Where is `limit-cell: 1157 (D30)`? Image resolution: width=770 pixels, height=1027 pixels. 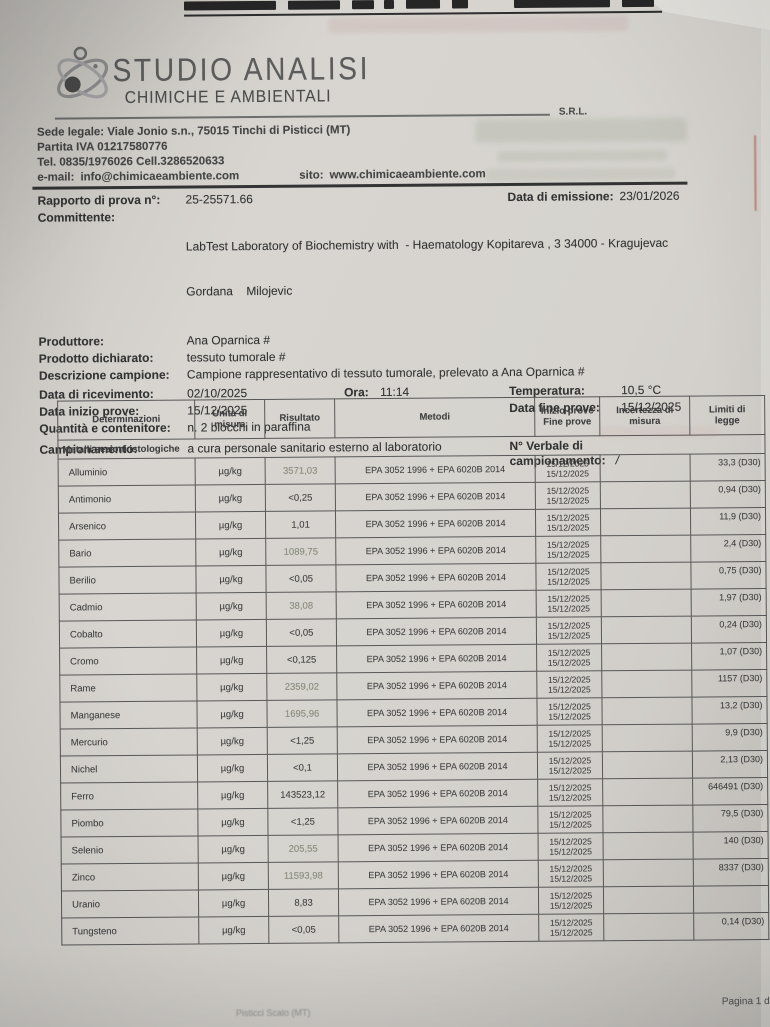
limit-cell: 1157 (D30) is located at coordinates (729, 683).